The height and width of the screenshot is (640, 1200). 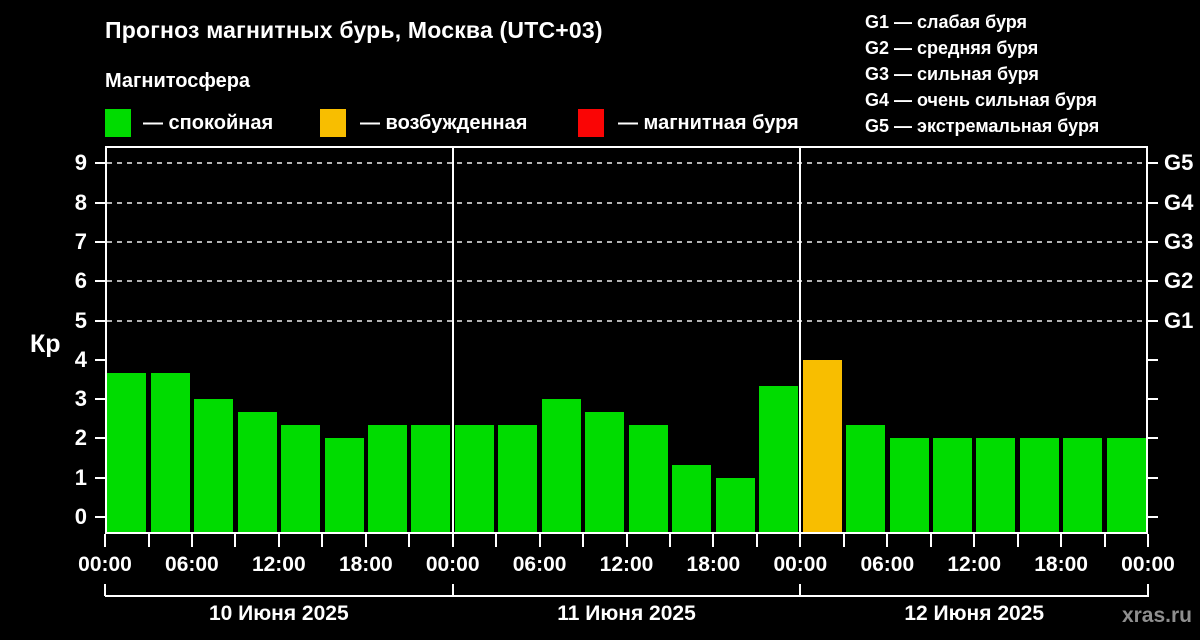 I want to click on storm-scale-item-g4: G4 — очень сильная буря, so click(x=981, y=100).